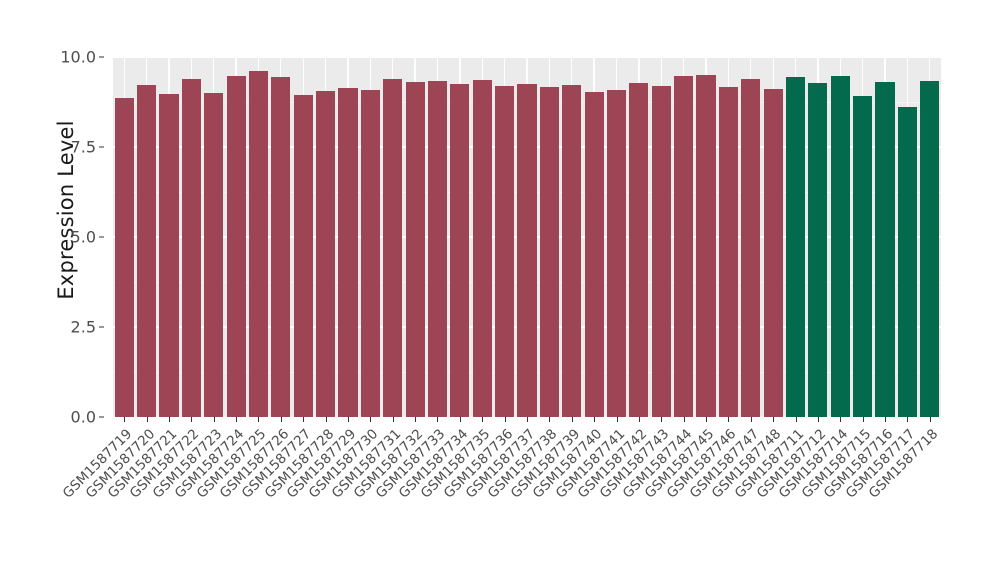 The width and height of the screenshot is (1000, 580). I want to click on y-tick-label: 5.0, so click(83, 237).